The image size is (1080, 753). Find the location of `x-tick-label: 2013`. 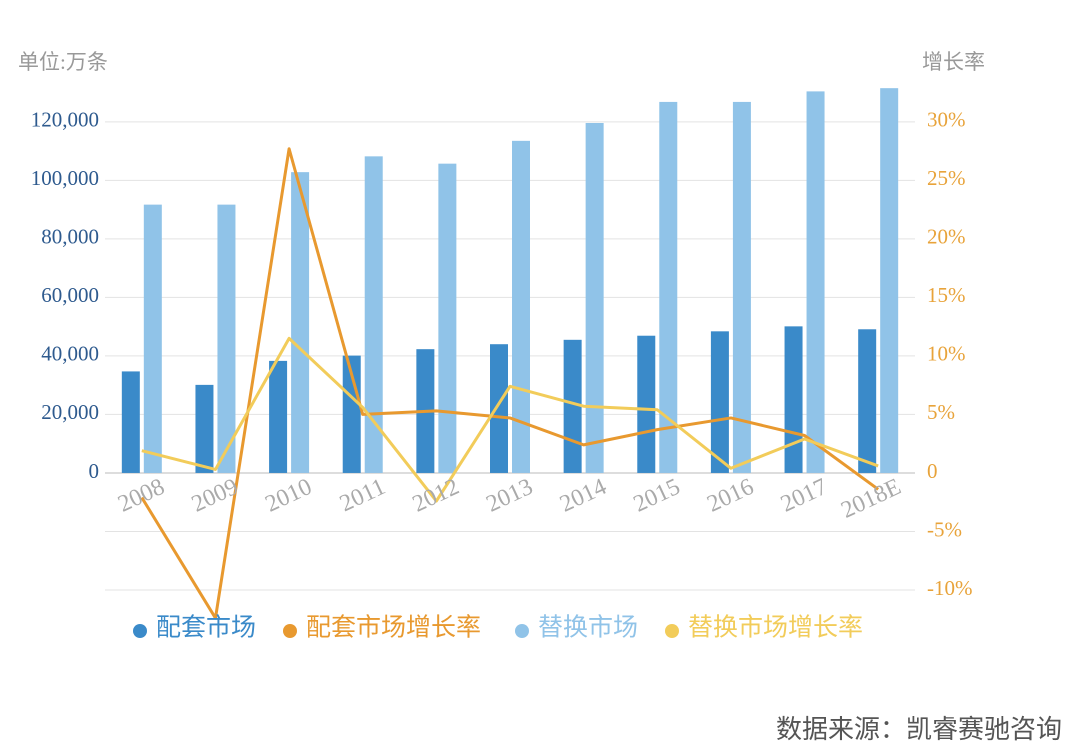

x-tick-label: 2013 is located at coordinates (509, 496).